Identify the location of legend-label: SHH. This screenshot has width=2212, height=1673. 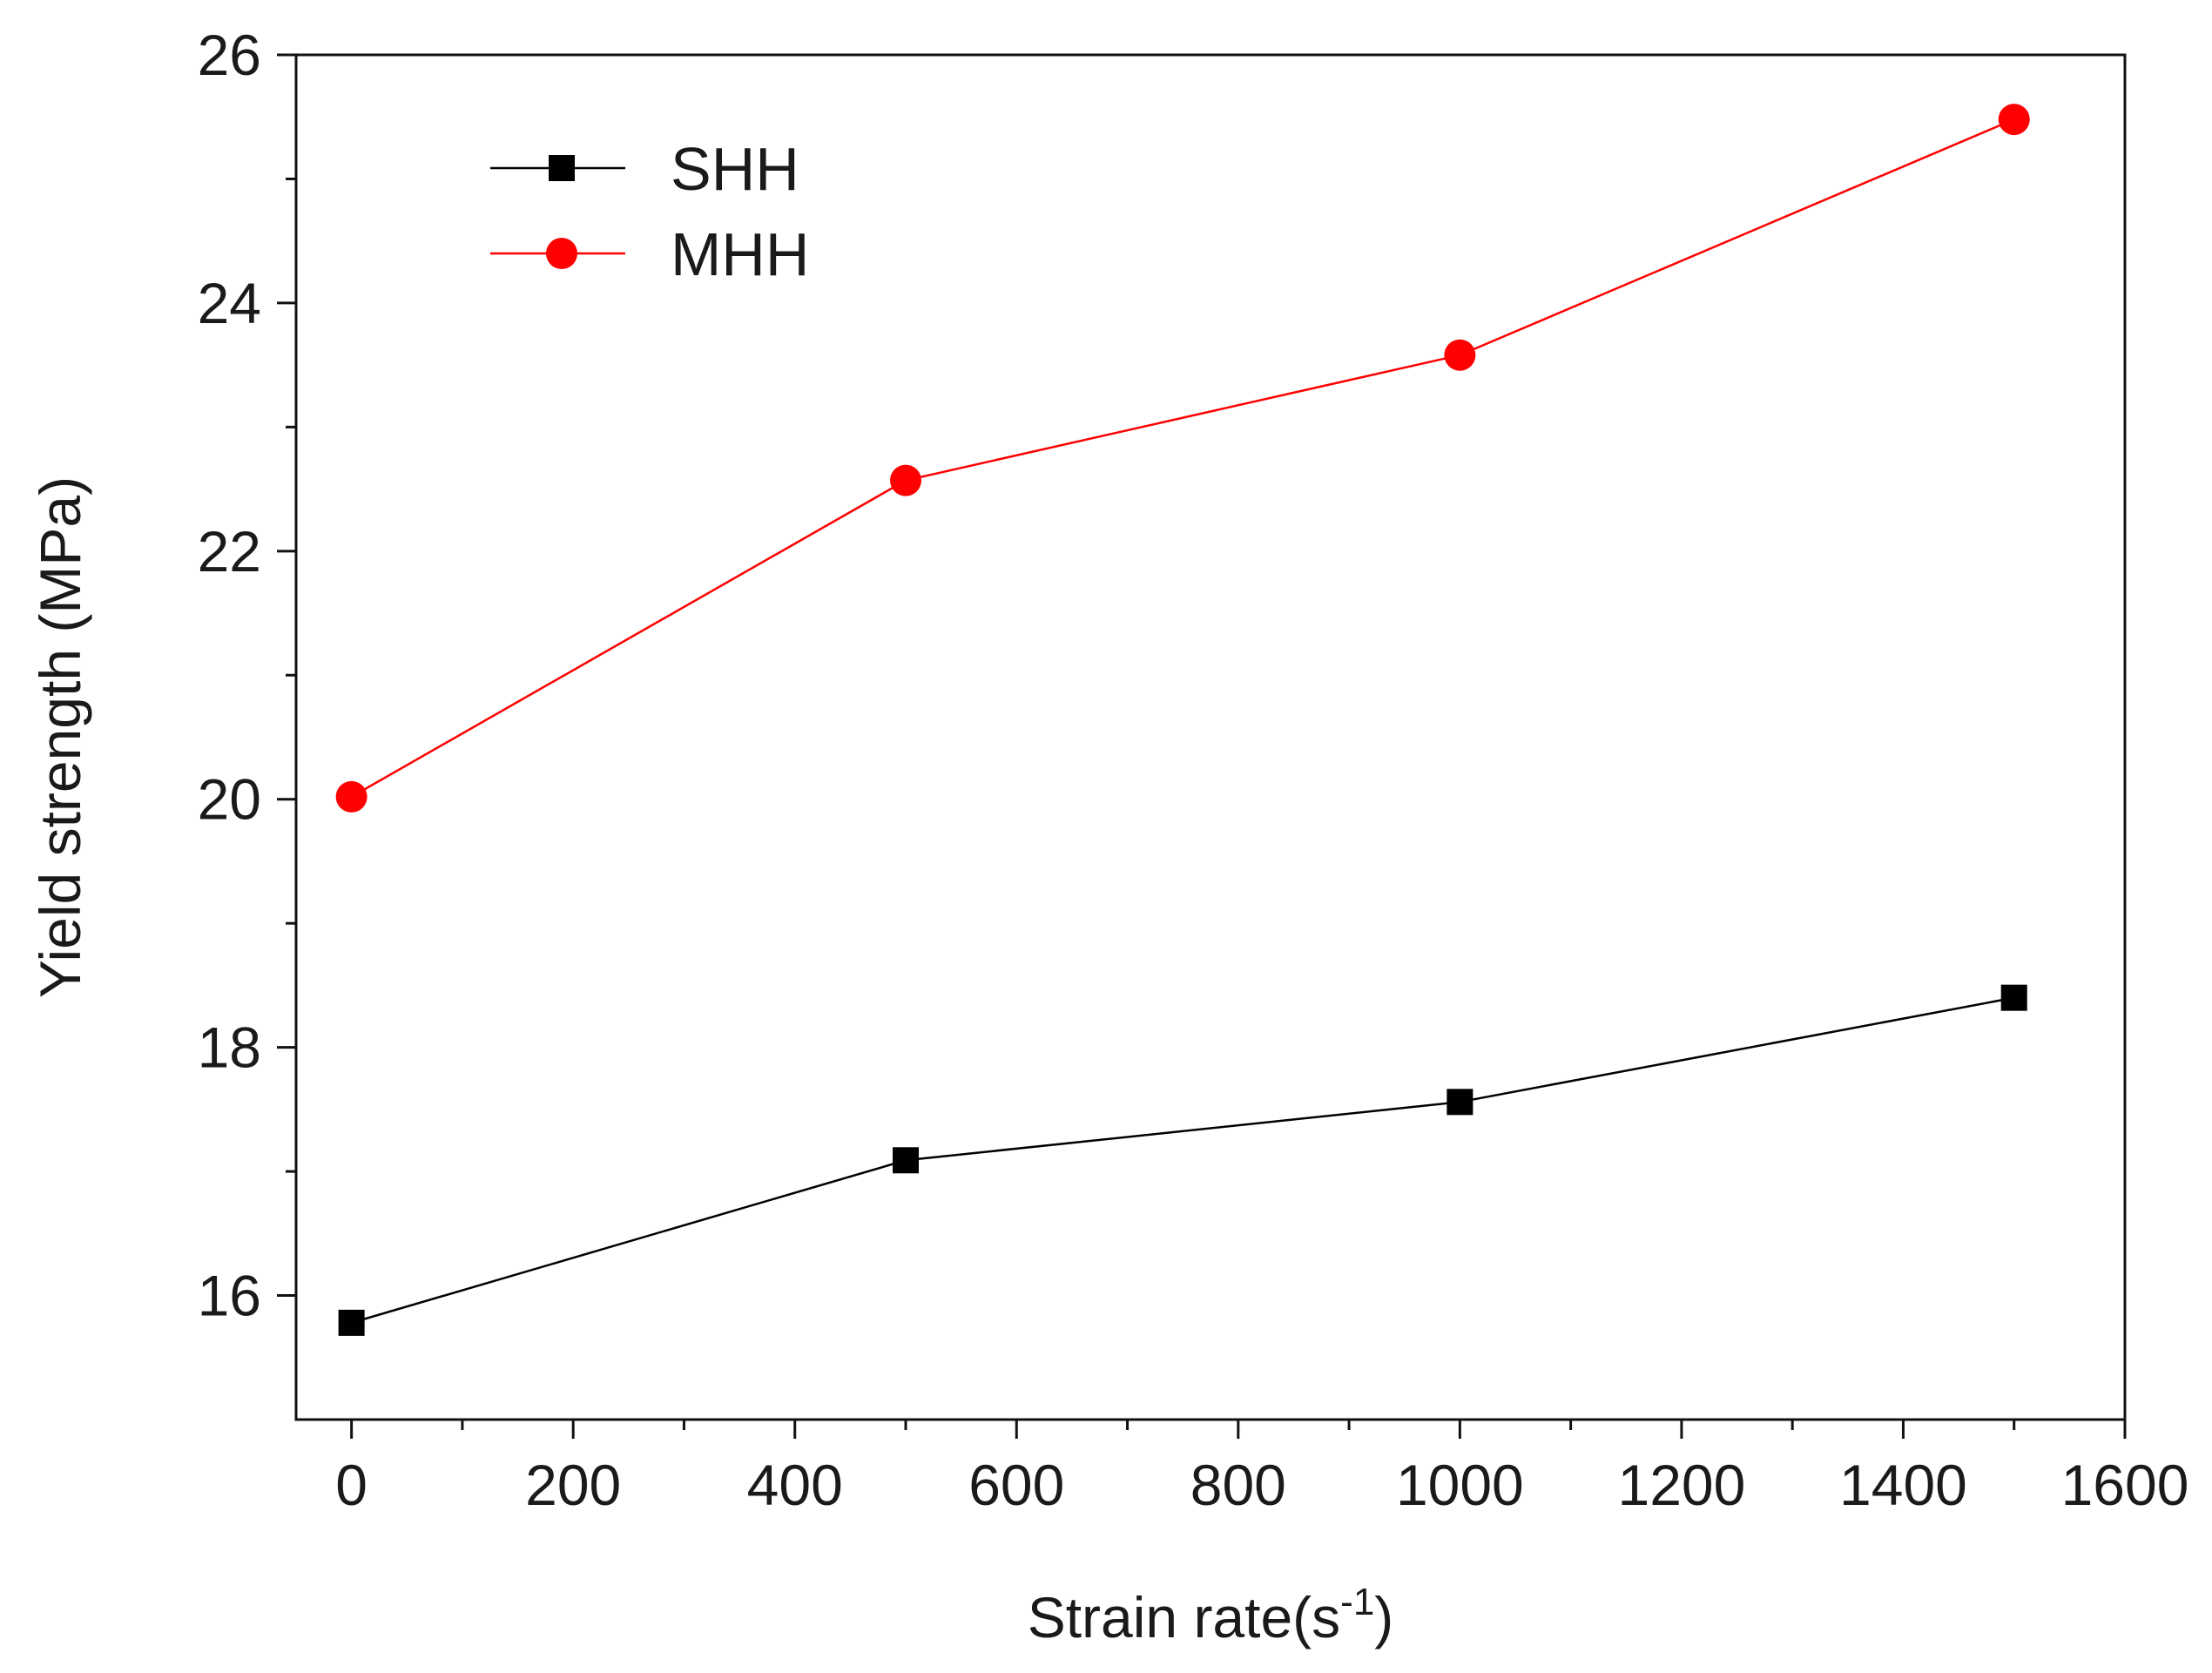
(735, 169).